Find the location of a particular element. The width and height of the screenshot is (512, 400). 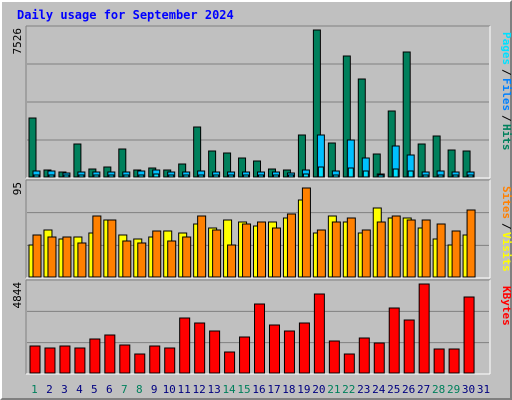

x-tick-day-16: 16 is located at coordinates (258, 389).